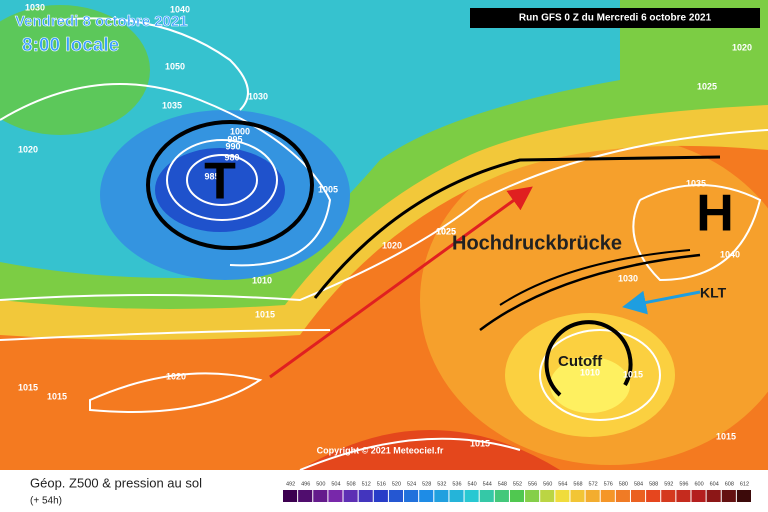 The height and width of the screenshot is (512, 768). I want to click on colorbar-label: 544, so click(487, 484).